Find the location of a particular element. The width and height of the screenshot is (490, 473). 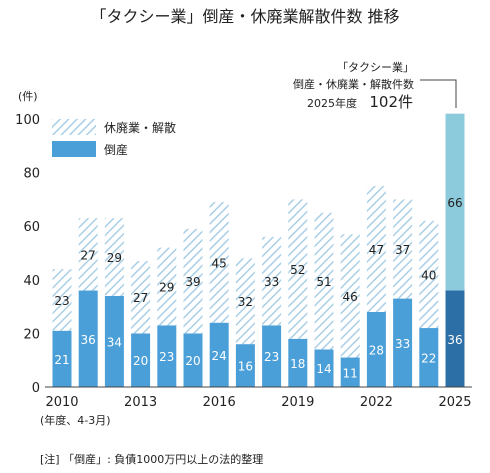

data-label-closure: 46 is located at coordinates (350, 297).